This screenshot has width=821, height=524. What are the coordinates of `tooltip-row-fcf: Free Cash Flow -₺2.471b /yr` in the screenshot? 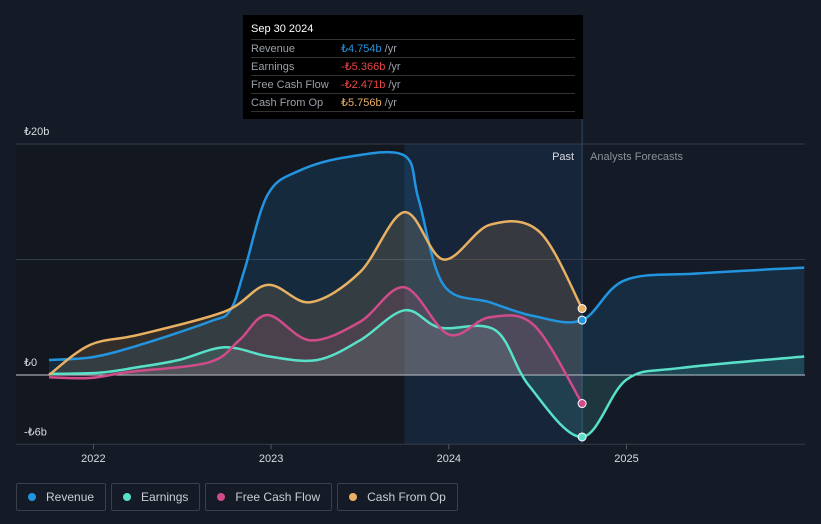 It's located at (413, 84).